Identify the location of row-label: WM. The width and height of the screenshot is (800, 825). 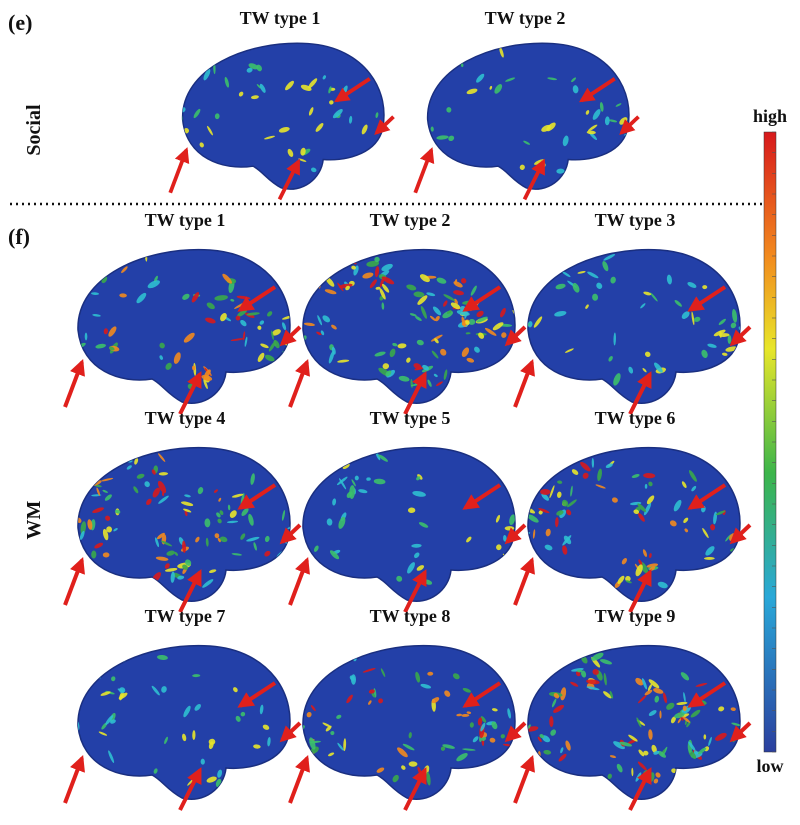
(34, 519).